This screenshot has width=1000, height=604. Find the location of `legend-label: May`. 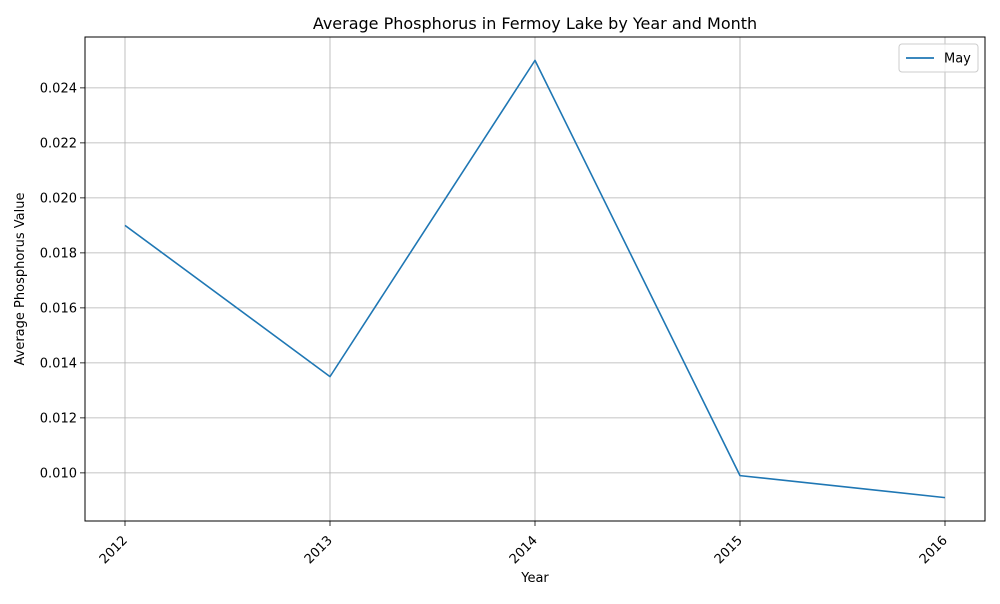

legend-label: May is located at coordinates (957, 59).